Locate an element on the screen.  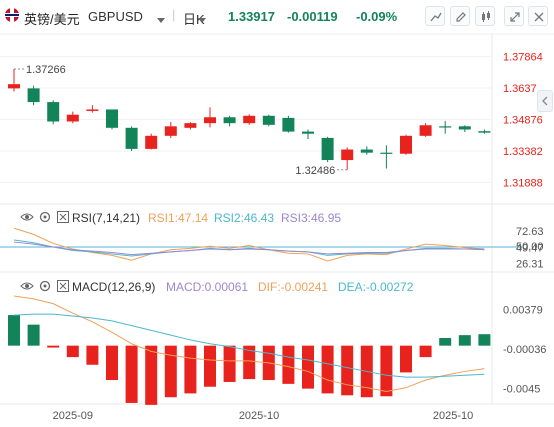
rsi-tick-label: 26.31 is located at coordinates (530, 264).